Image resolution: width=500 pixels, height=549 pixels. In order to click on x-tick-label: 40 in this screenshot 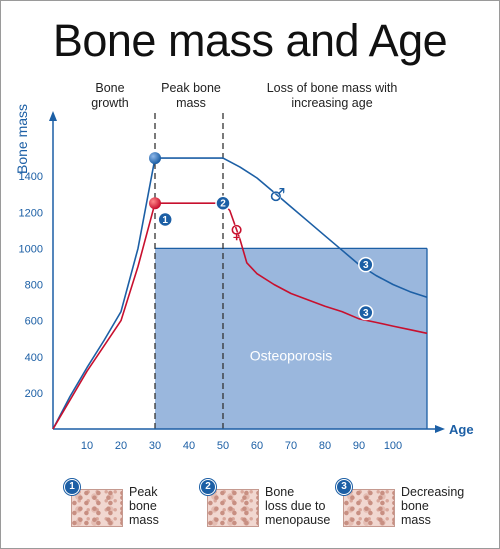, I will do `click(189, 446)`.